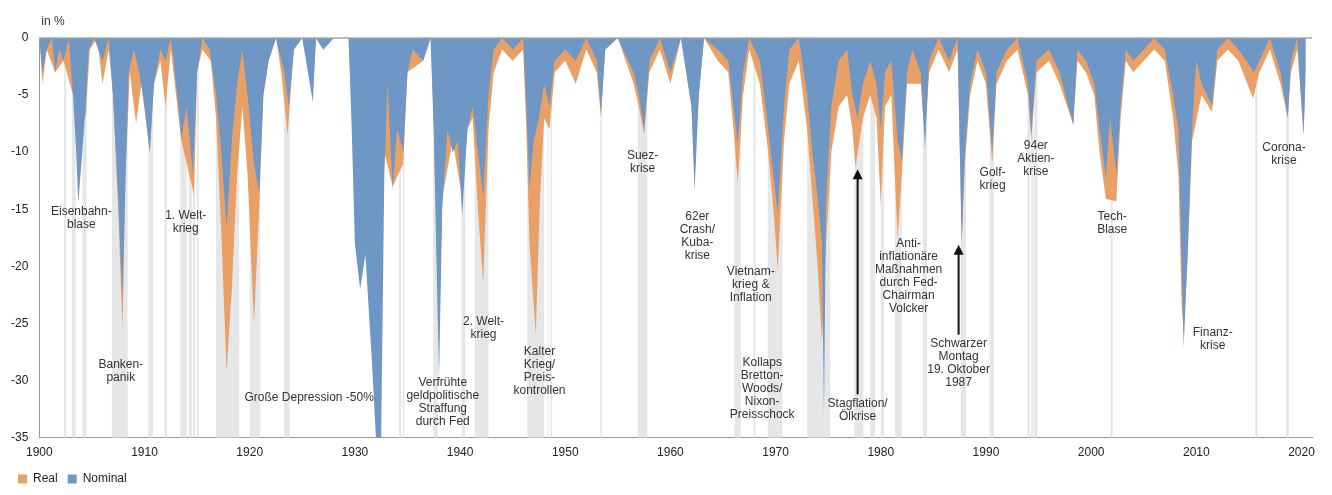 The height and width of the screenshot is (495, 1332). Describe the element at coordinates (1091, 452) in the screenshot. I see `x-tick-label: 2000` at that location.